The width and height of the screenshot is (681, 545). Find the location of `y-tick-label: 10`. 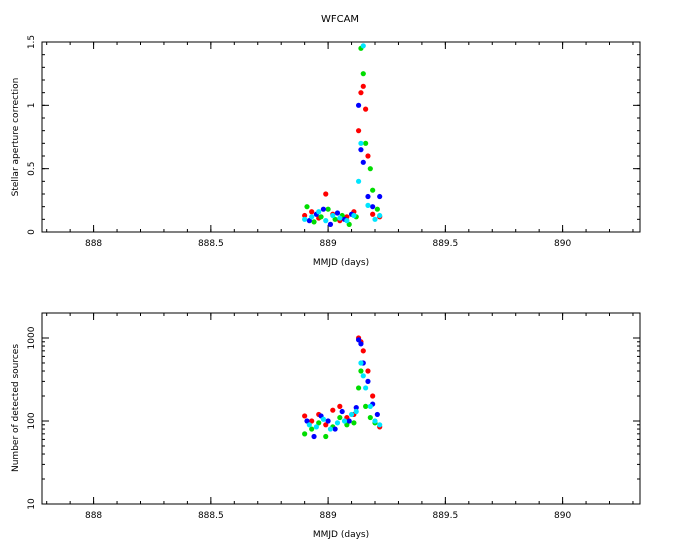

y-tick-label: 10 is located at coordinates (32, 504).